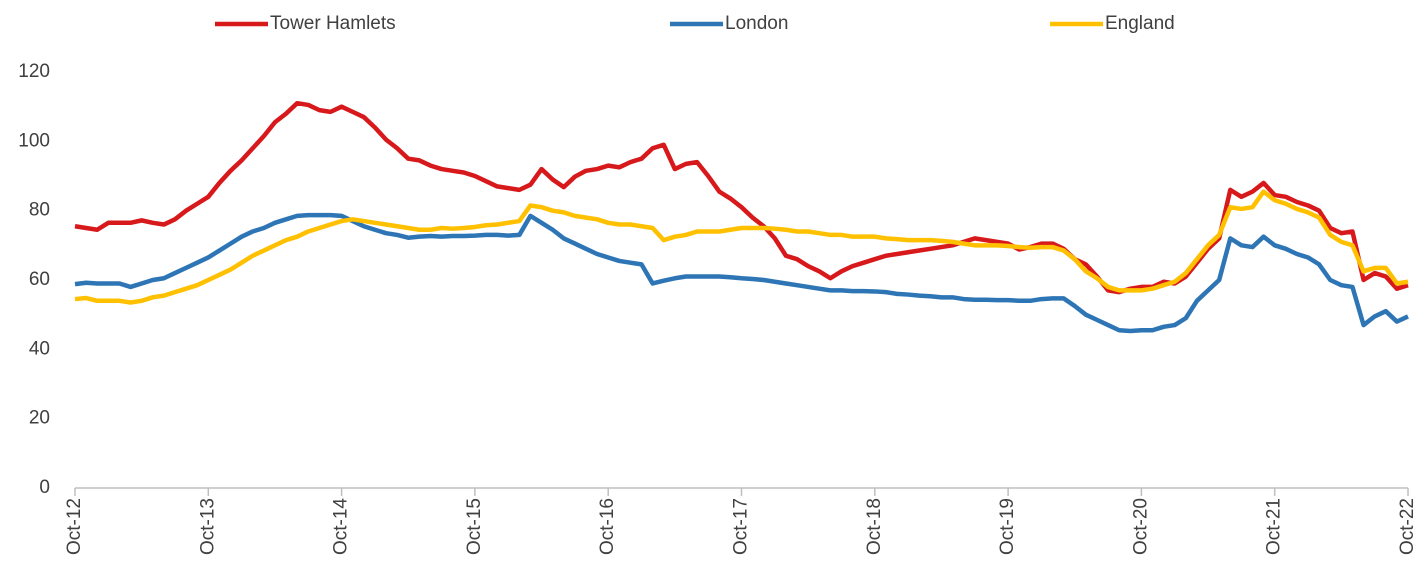 The width and height of the screenshot is (1421, 579). I want to click on x-tick-label: Oct-21, so click(1274, 526).